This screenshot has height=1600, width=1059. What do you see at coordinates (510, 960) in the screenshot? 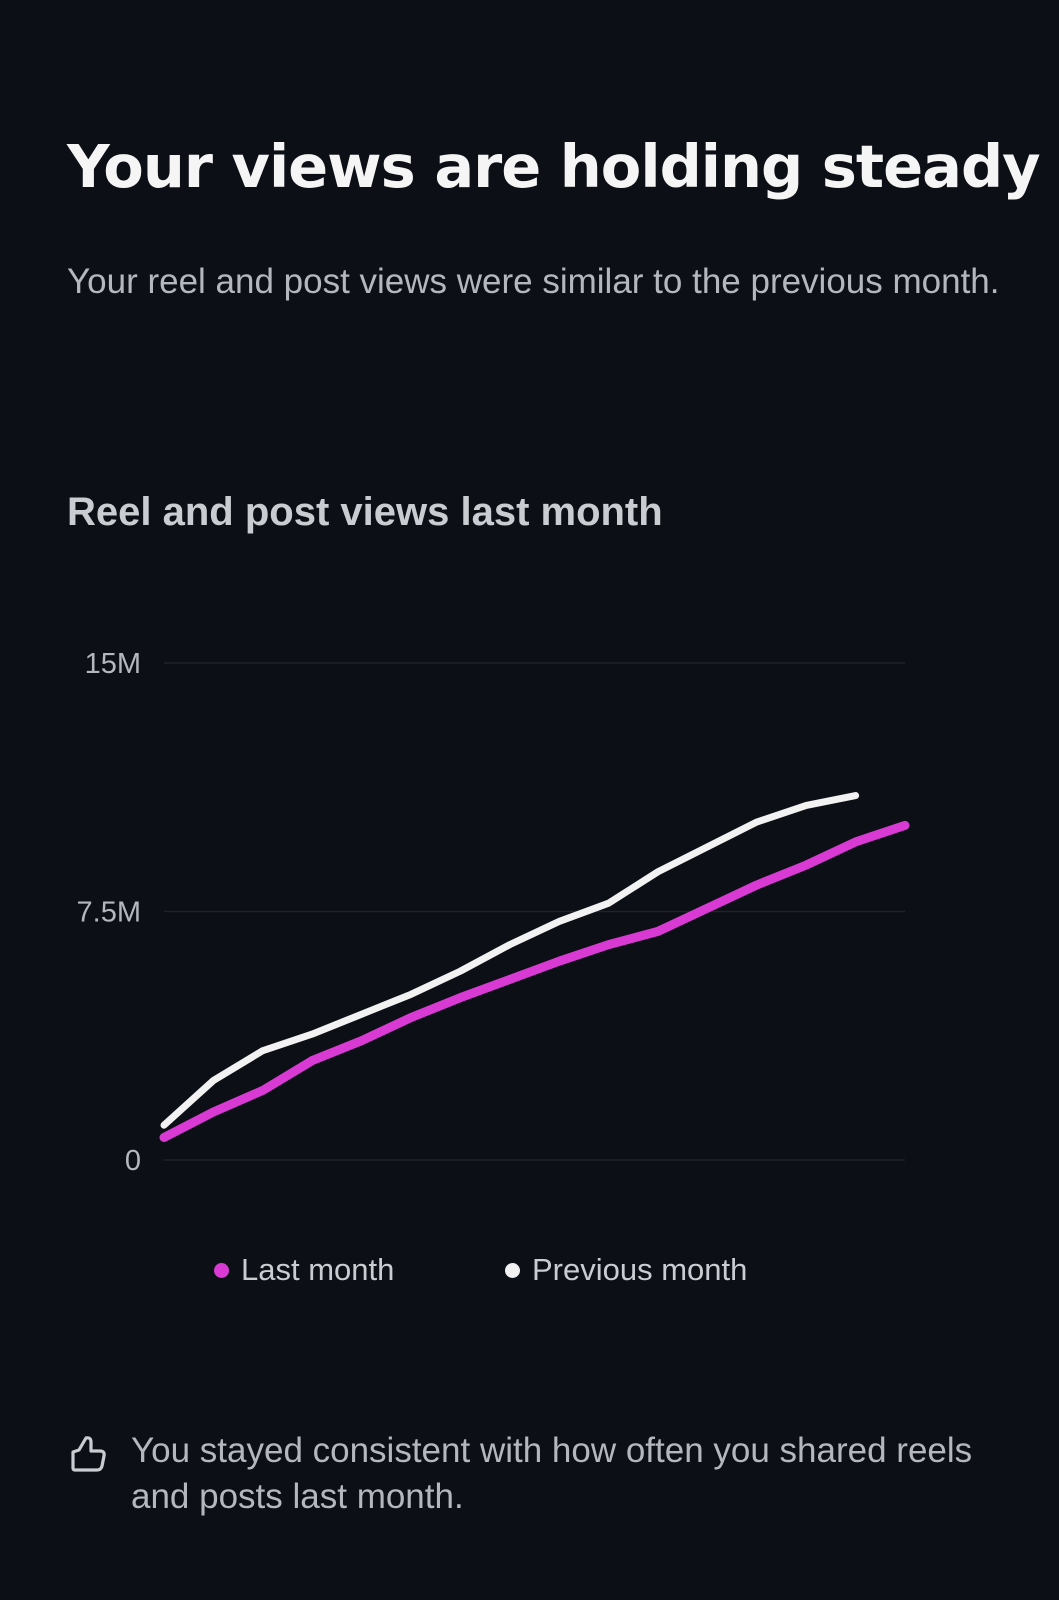
I see `series-line-previous-month` at bounding box center [510, 960].